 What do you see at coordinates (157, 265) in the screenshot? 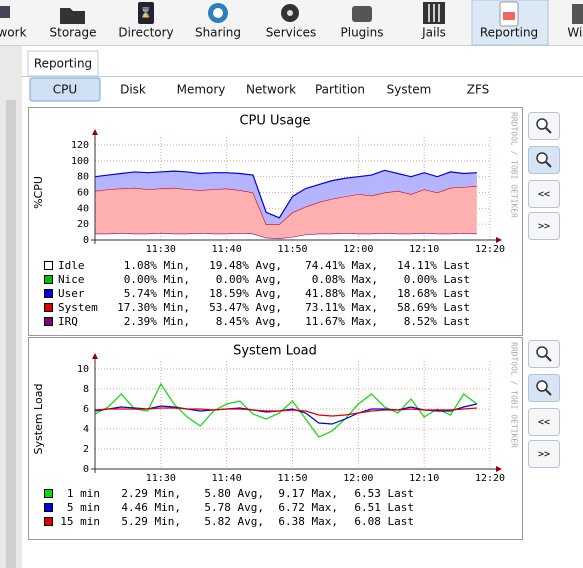
I see `legend-stat: 1.08% Min,` at bounding box center [157, 265].